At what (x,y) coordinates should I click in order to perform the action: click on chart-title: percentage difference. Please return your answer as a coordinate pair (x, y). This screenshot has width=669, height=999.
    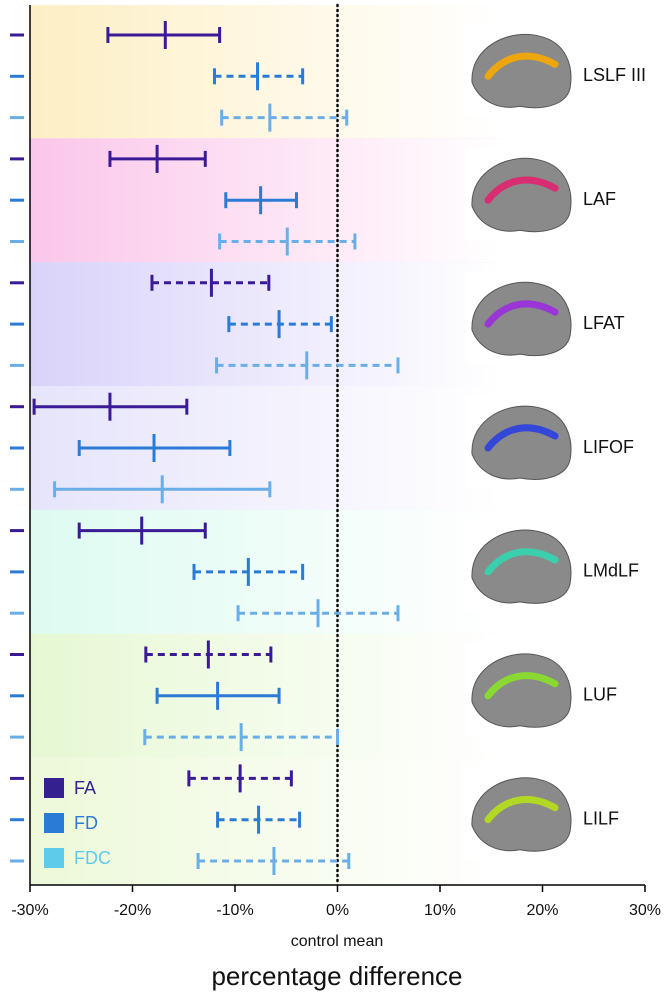
    Looking at the image, I should click on (336, 976).